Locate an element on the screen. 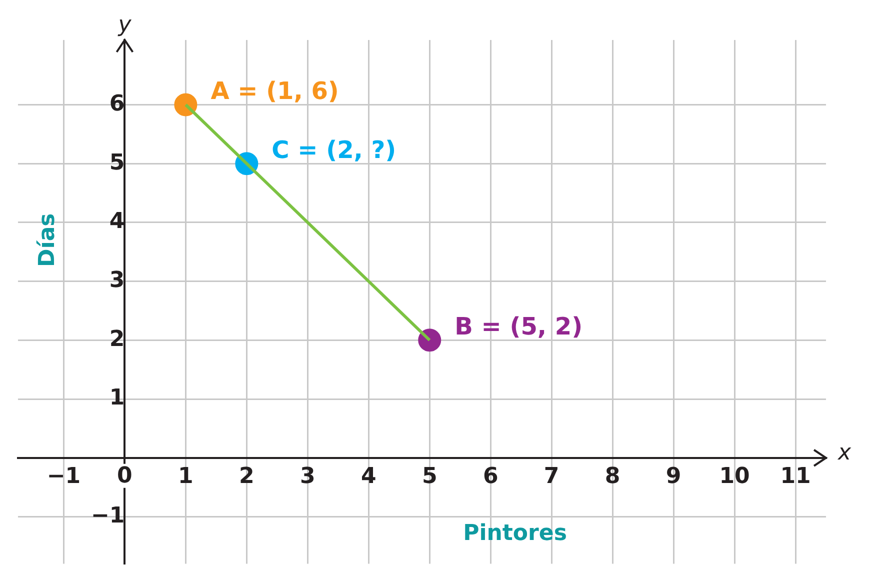 The width and height of the screenshot is (876, 585). series-label: A = (1, 6) is located at coordinates (274, 90).